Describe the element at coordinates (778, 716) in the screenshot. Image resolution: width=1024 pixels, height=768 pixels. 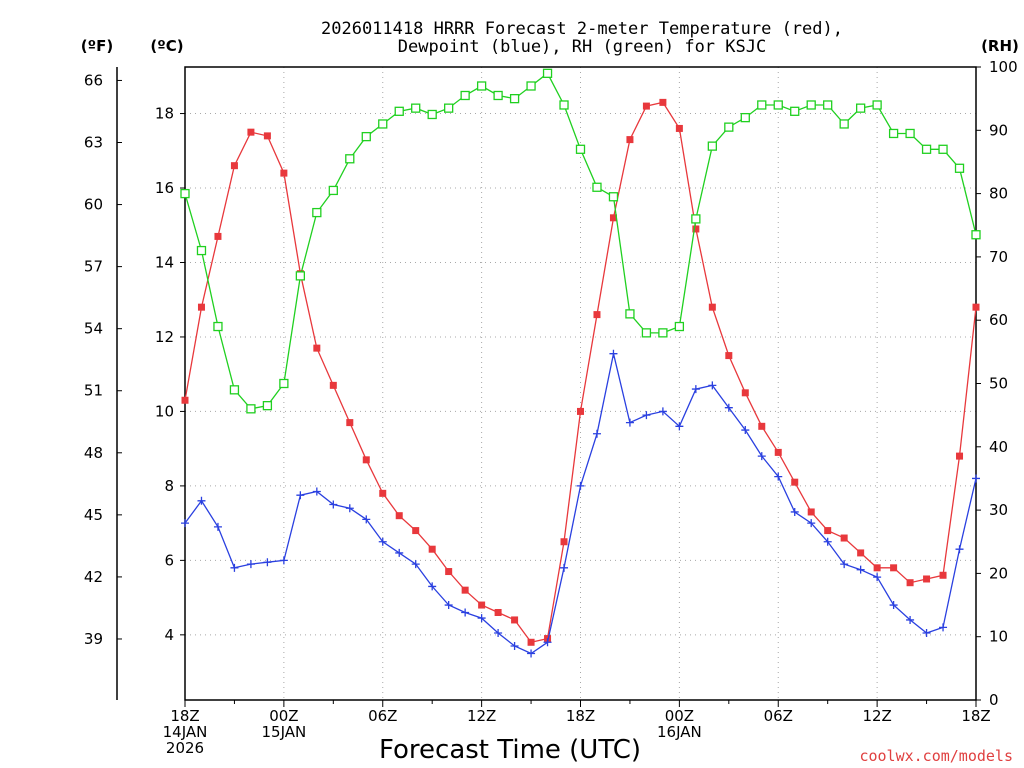
I see `x-tick-label: 06Z` at that location.